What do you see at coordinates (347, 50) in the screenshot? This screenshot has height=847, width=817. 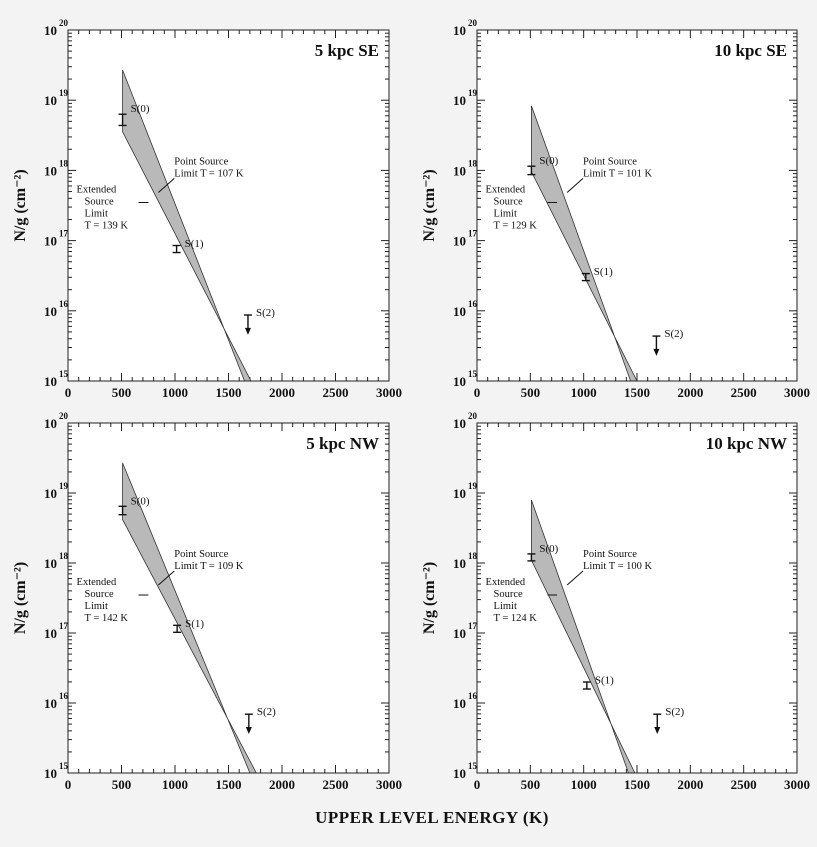 I see `panel-title: 5 kpc SE` at bounding box center [347, 50].